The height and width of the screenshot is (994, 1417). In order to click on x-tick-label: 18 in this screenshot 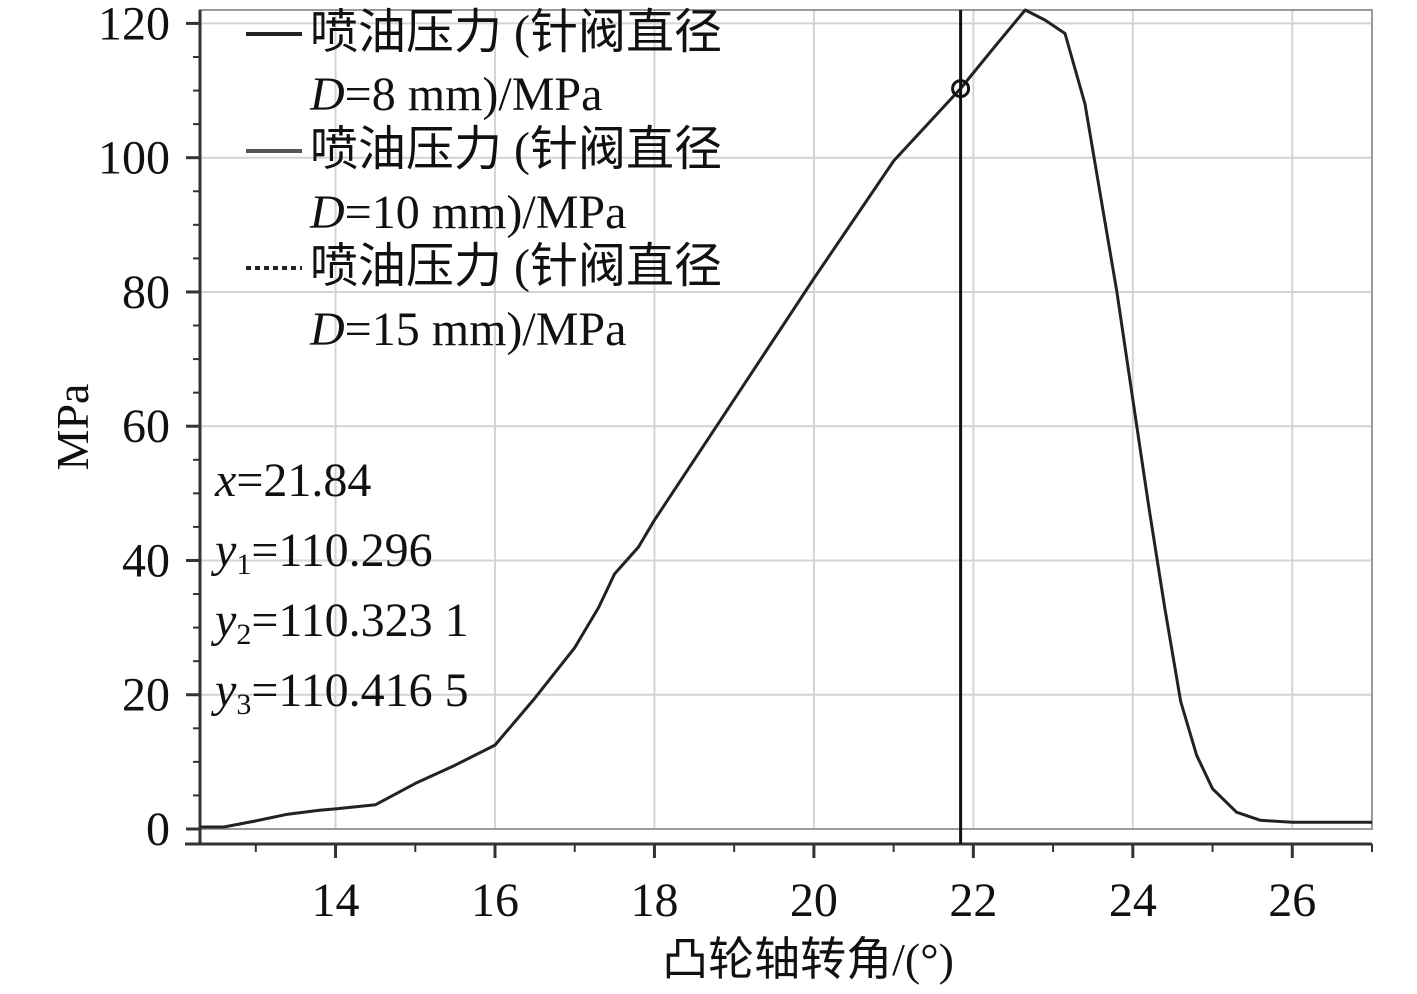, I will do `click(654, 900)`.